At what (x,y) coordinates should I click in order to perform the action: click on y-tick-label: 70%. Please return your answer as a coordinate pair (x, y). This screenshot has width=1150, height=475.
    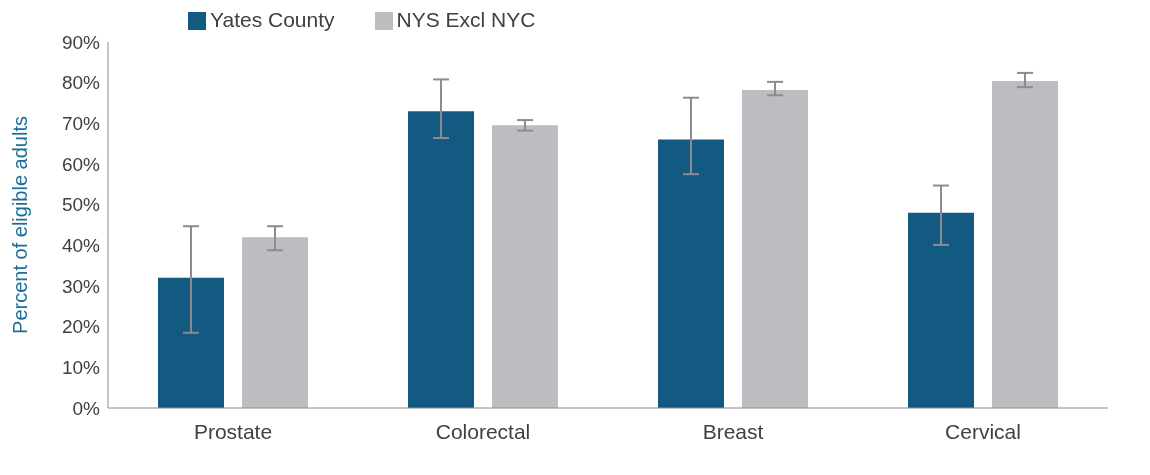
    Looking at the image, I should click on (81, 124).